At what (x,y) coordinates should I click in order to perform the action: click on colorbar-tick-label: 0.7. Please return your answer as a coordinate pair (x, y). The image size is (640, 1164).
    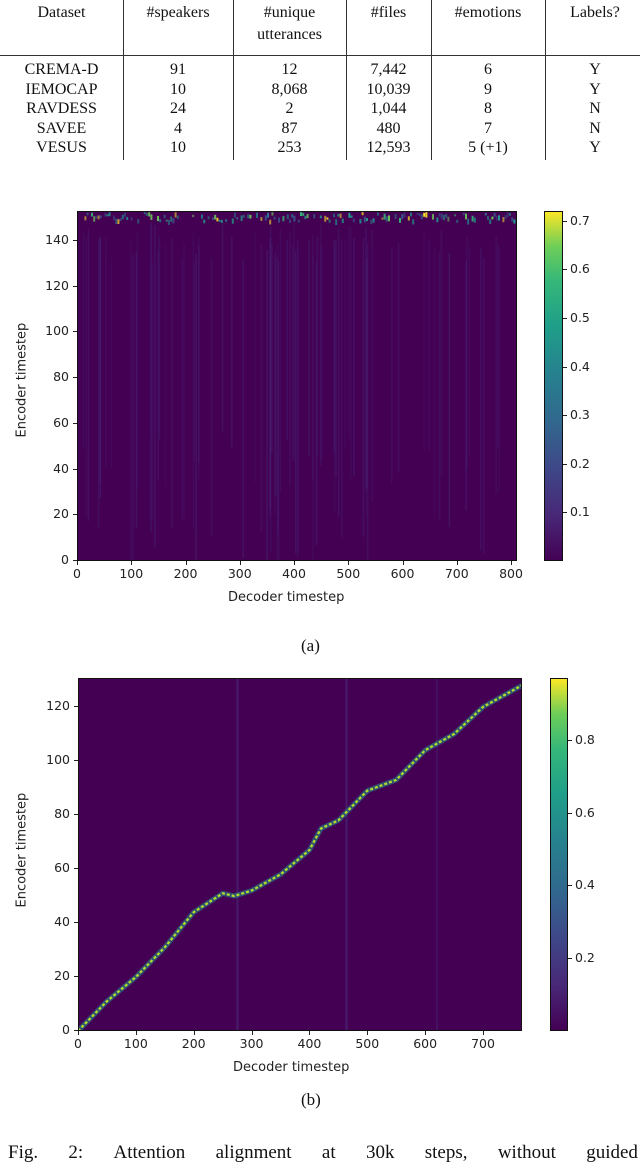
    Looking at the image, I should click on (580, 220).